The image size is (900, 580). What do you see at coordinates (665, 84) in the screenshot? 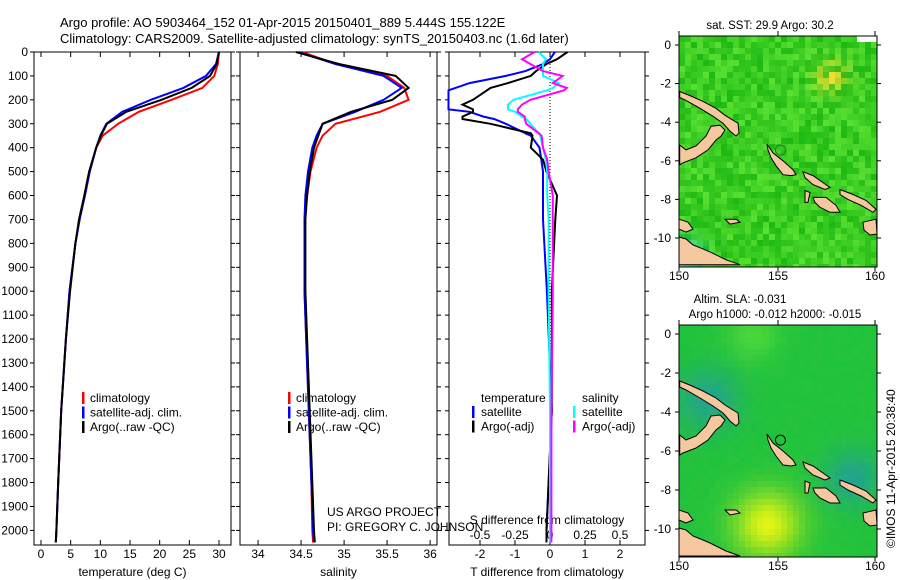
I see `lat-tick-label: -2` at bounding box center [665, 84].